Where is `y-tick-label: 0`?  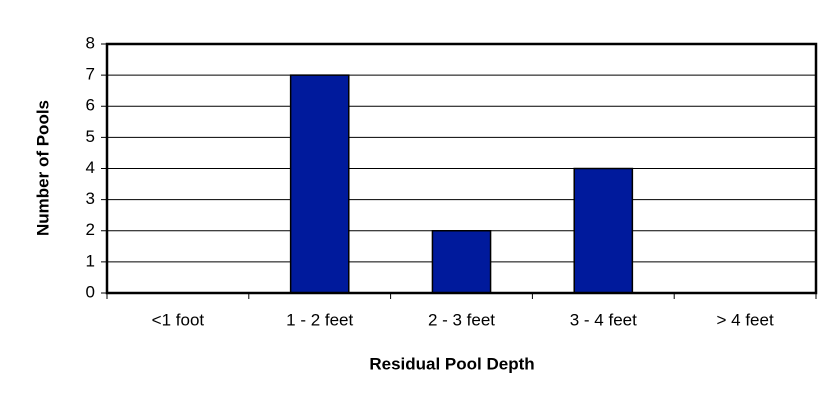 y-tick-label: 0 is located at coordinates (90, 291).